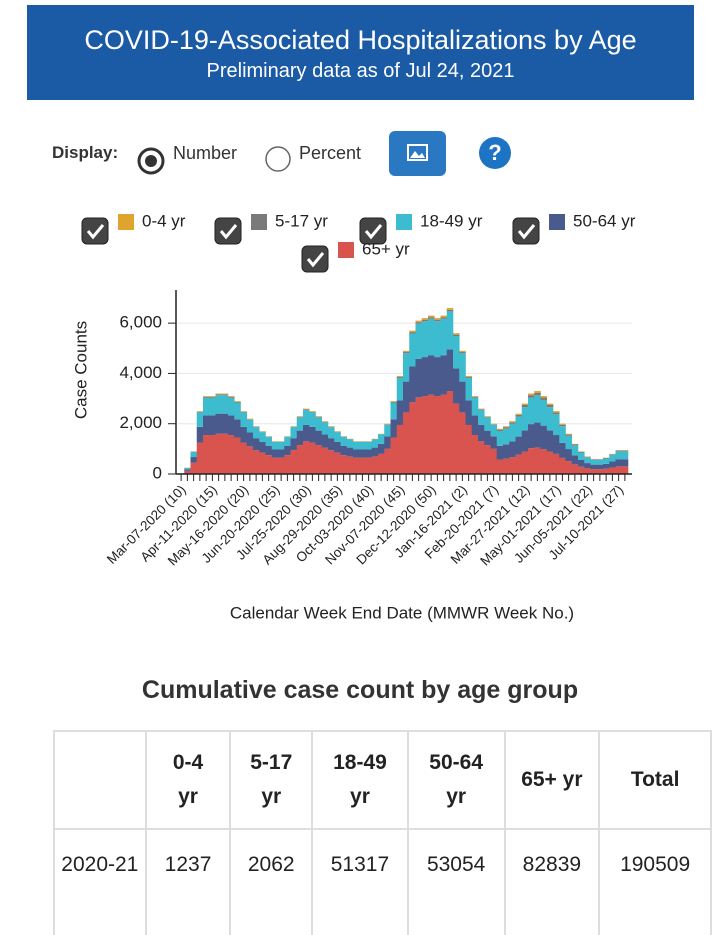  Describe the element at coordinates (386, 248) in the screenshot. I see `legend-label: 65+ yr` at that location.